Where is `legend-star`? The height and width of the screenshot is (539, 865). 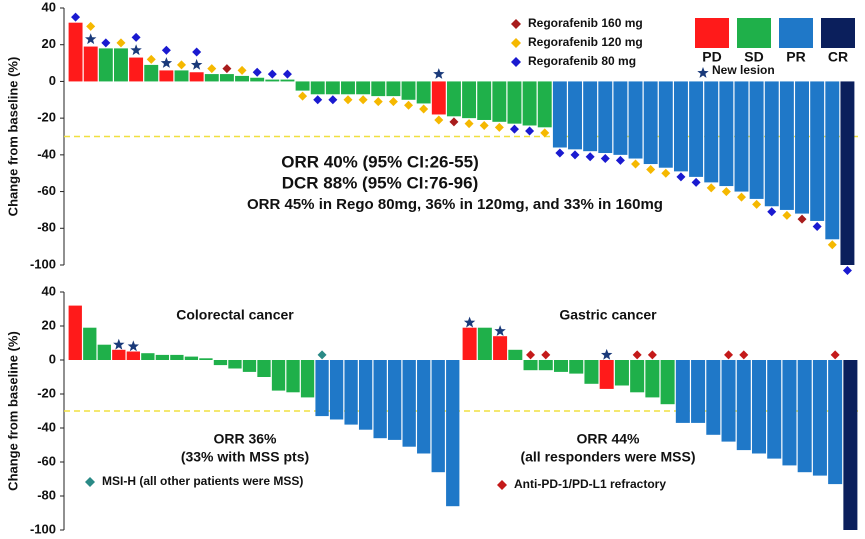 legend-star is located at coordinates (703, 72).